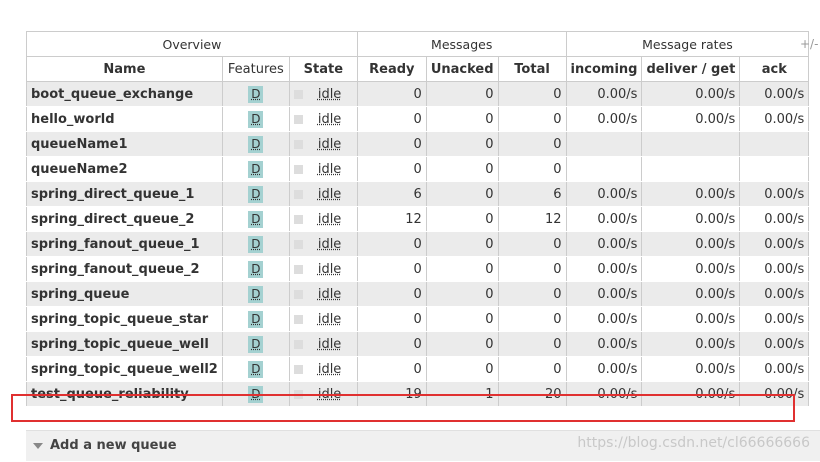  Describe the element at coordinates (691, 69) in the screenshot. I see `col-header-deliver-get: deliver / get` at that location.